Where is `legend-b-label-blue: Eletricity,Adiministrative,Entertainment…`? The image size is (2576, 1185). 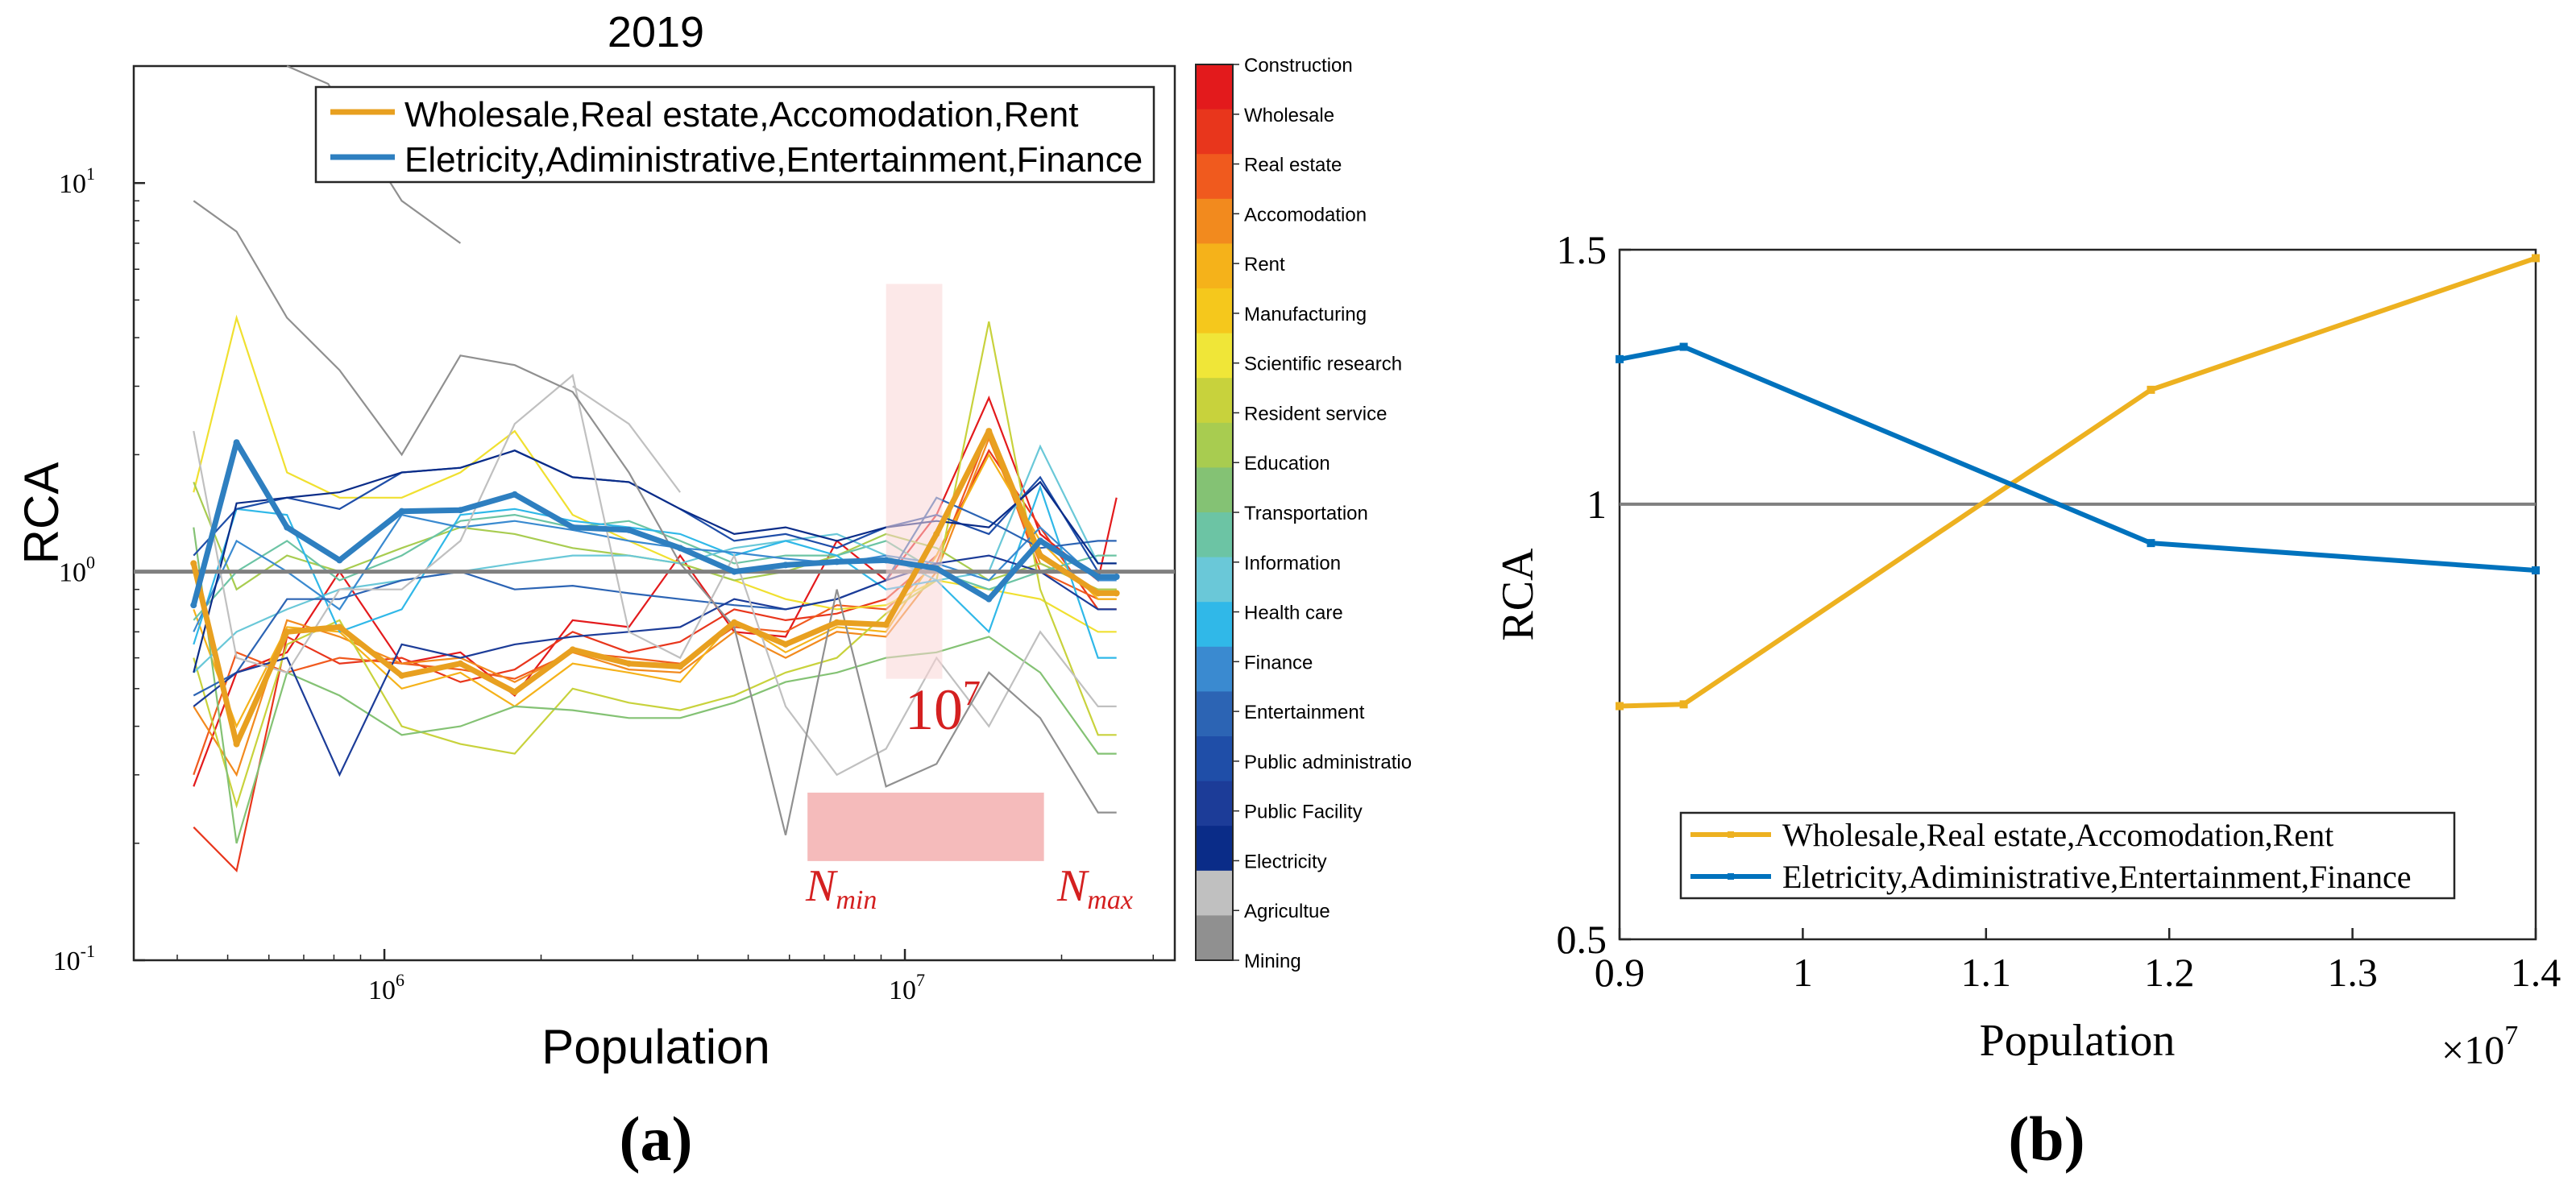 legend-b-label-blue: Eletricity,Adiministrative,Entertainment… is located at coordinates (2097, 877).